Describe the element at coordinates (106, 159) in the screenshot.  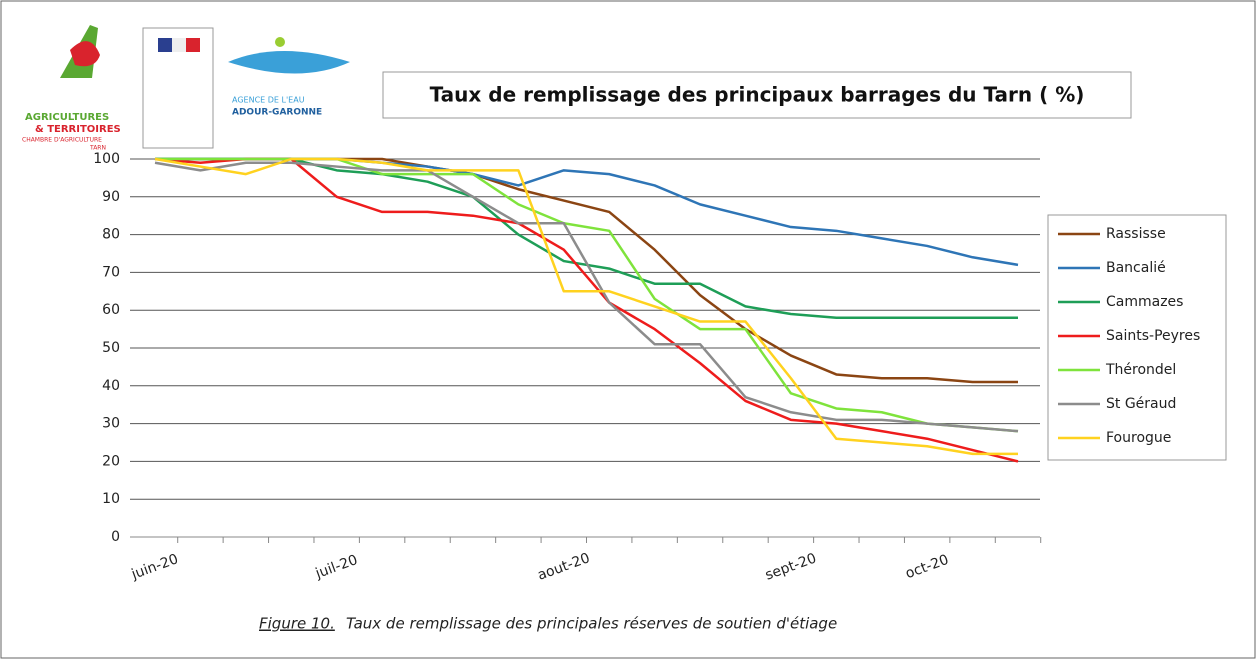
I see `y-tick-label: 100` at that location.